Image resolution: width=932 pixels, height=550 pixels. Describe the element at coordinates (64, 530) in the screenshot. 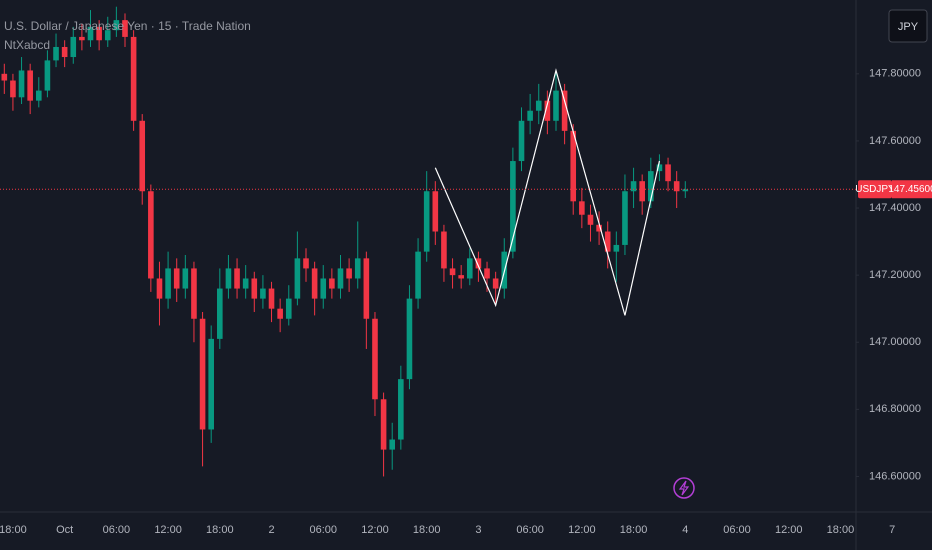

I see `x-tick-label: Oct` at that location.